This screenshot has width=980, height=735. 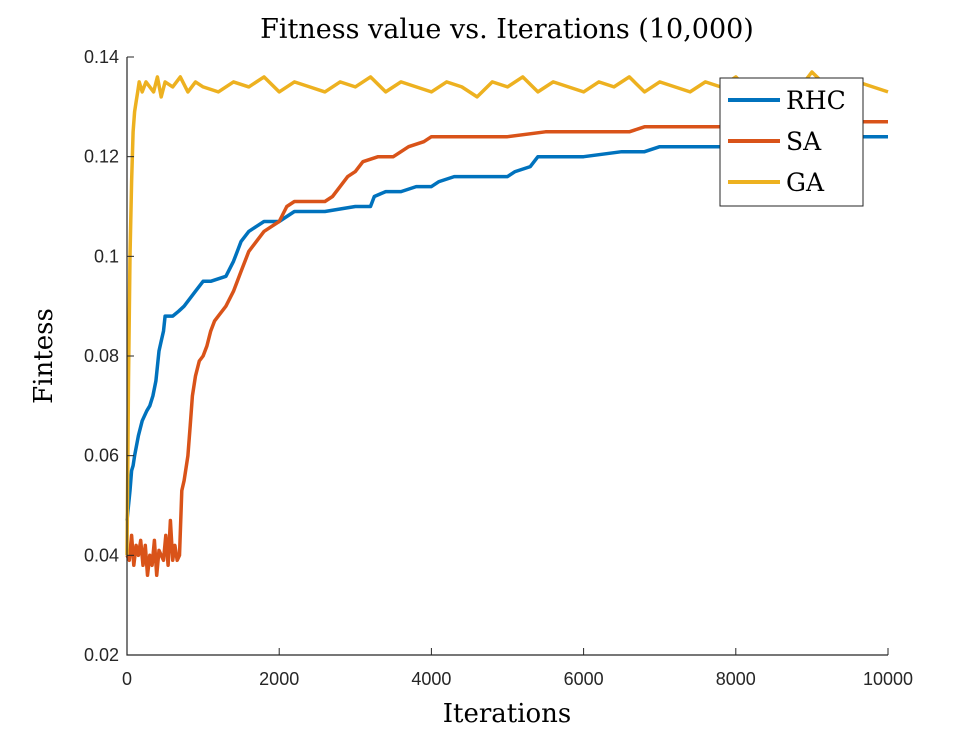 I want to click on y-tick-label: 0.12, so click(x=101, y=157).